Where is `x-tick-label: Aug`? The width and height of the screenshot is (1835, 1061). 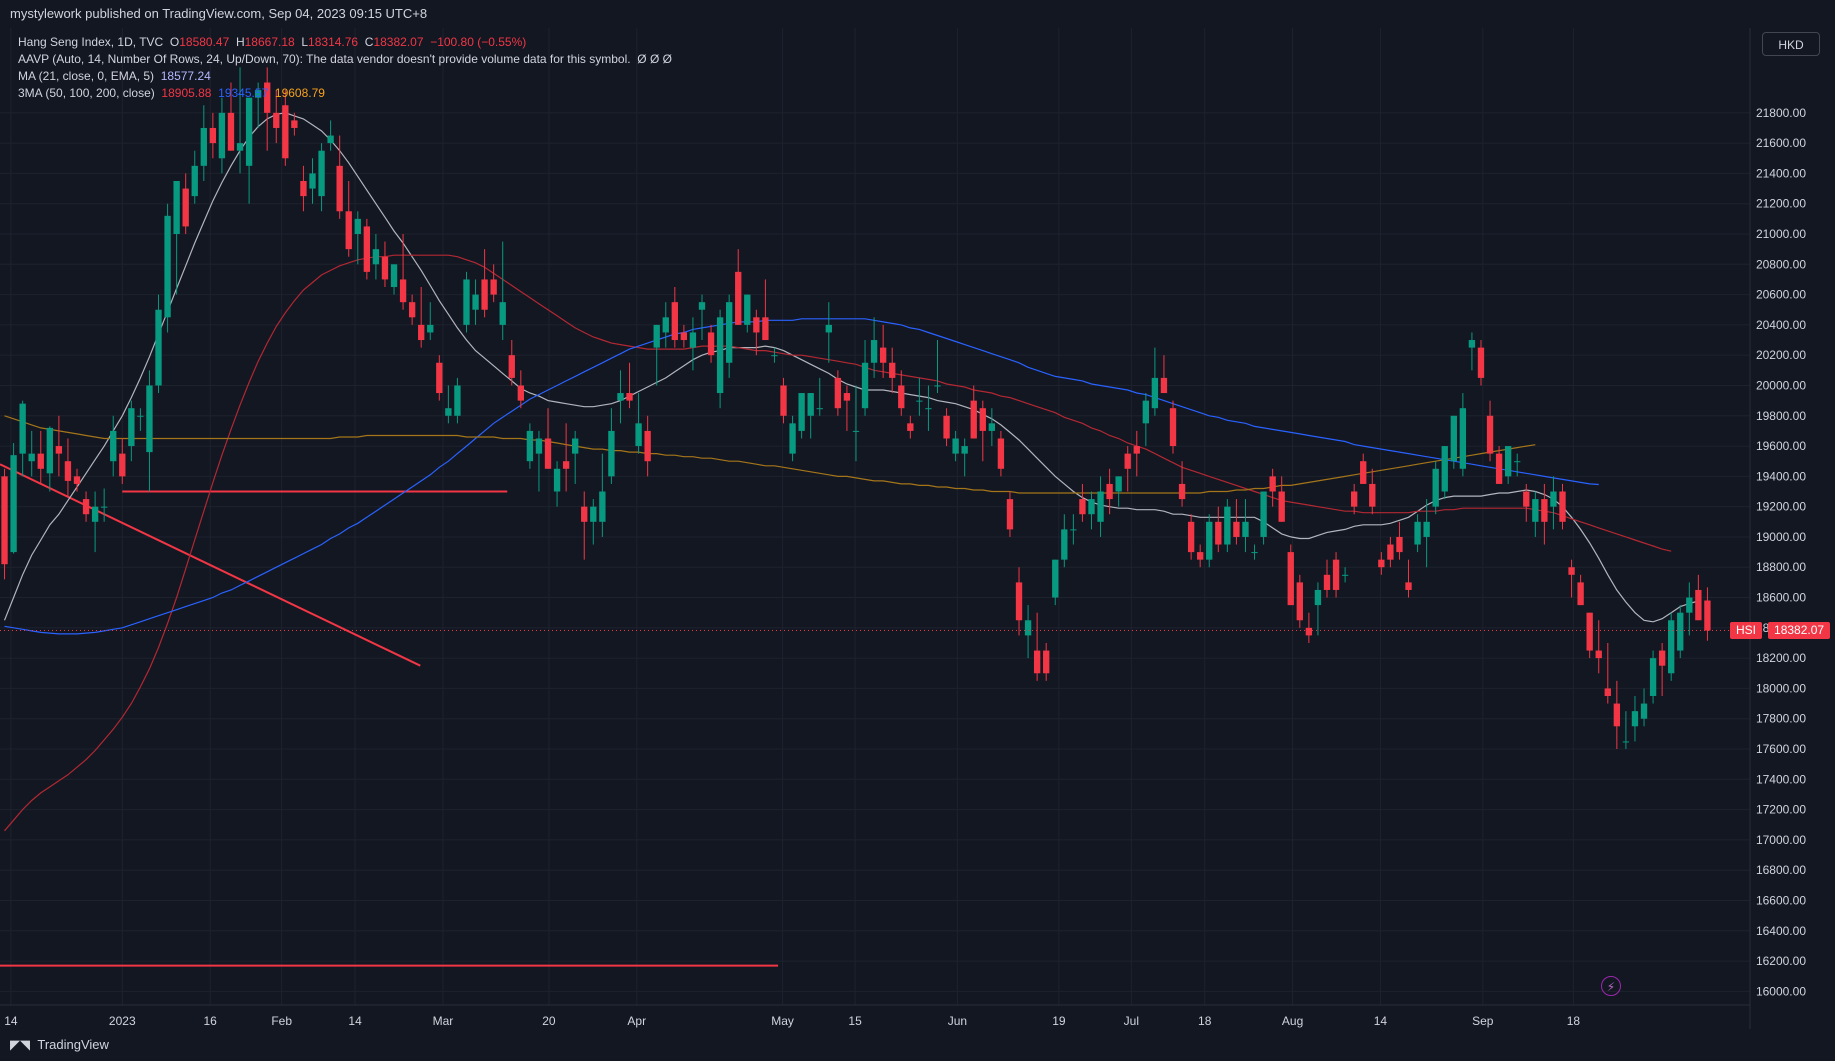 x-tick-label: Aug is located at coordinates (1292, 1021).